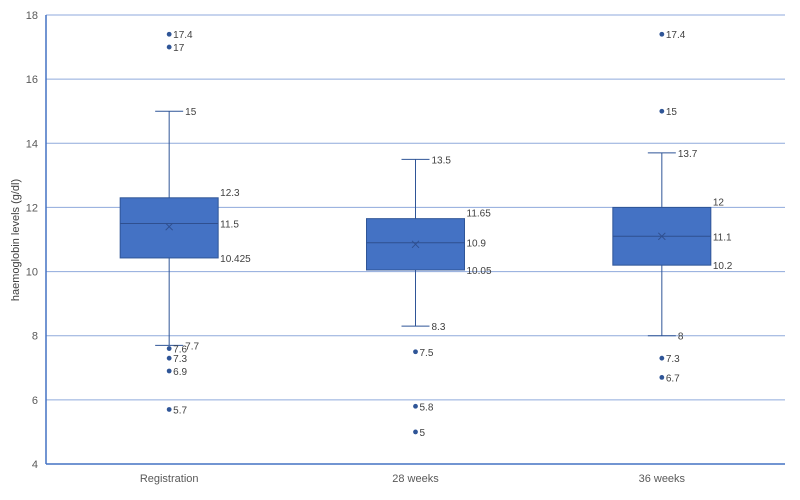  I want to click on y-tick-label: 6, so click(35, 401).